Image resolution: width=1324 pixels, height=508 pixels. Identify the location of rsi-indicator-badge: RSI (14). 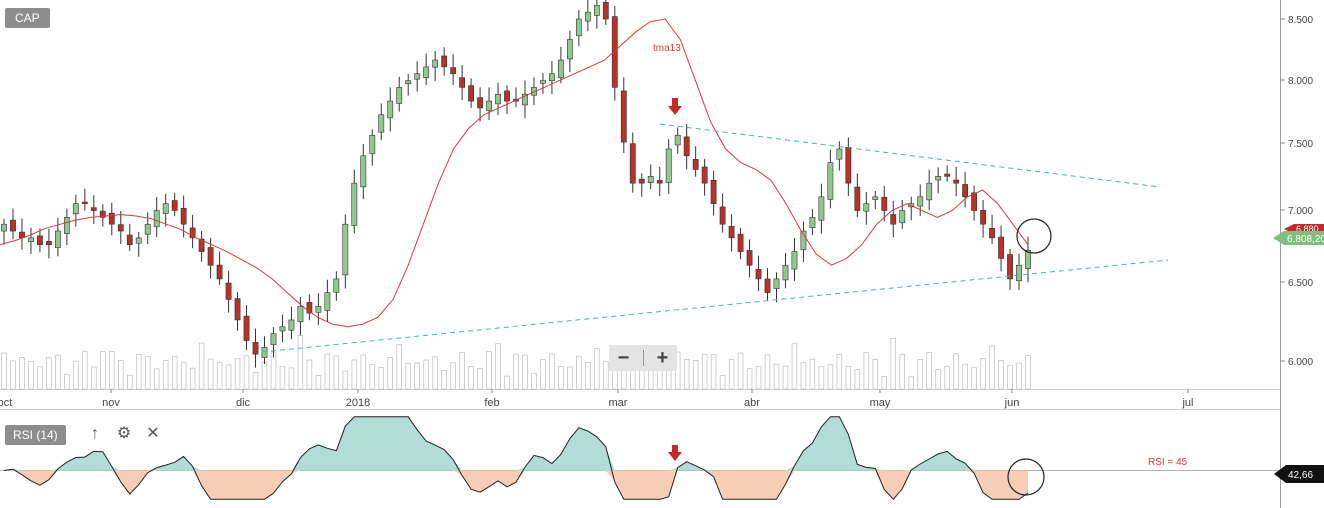
(35, 435).